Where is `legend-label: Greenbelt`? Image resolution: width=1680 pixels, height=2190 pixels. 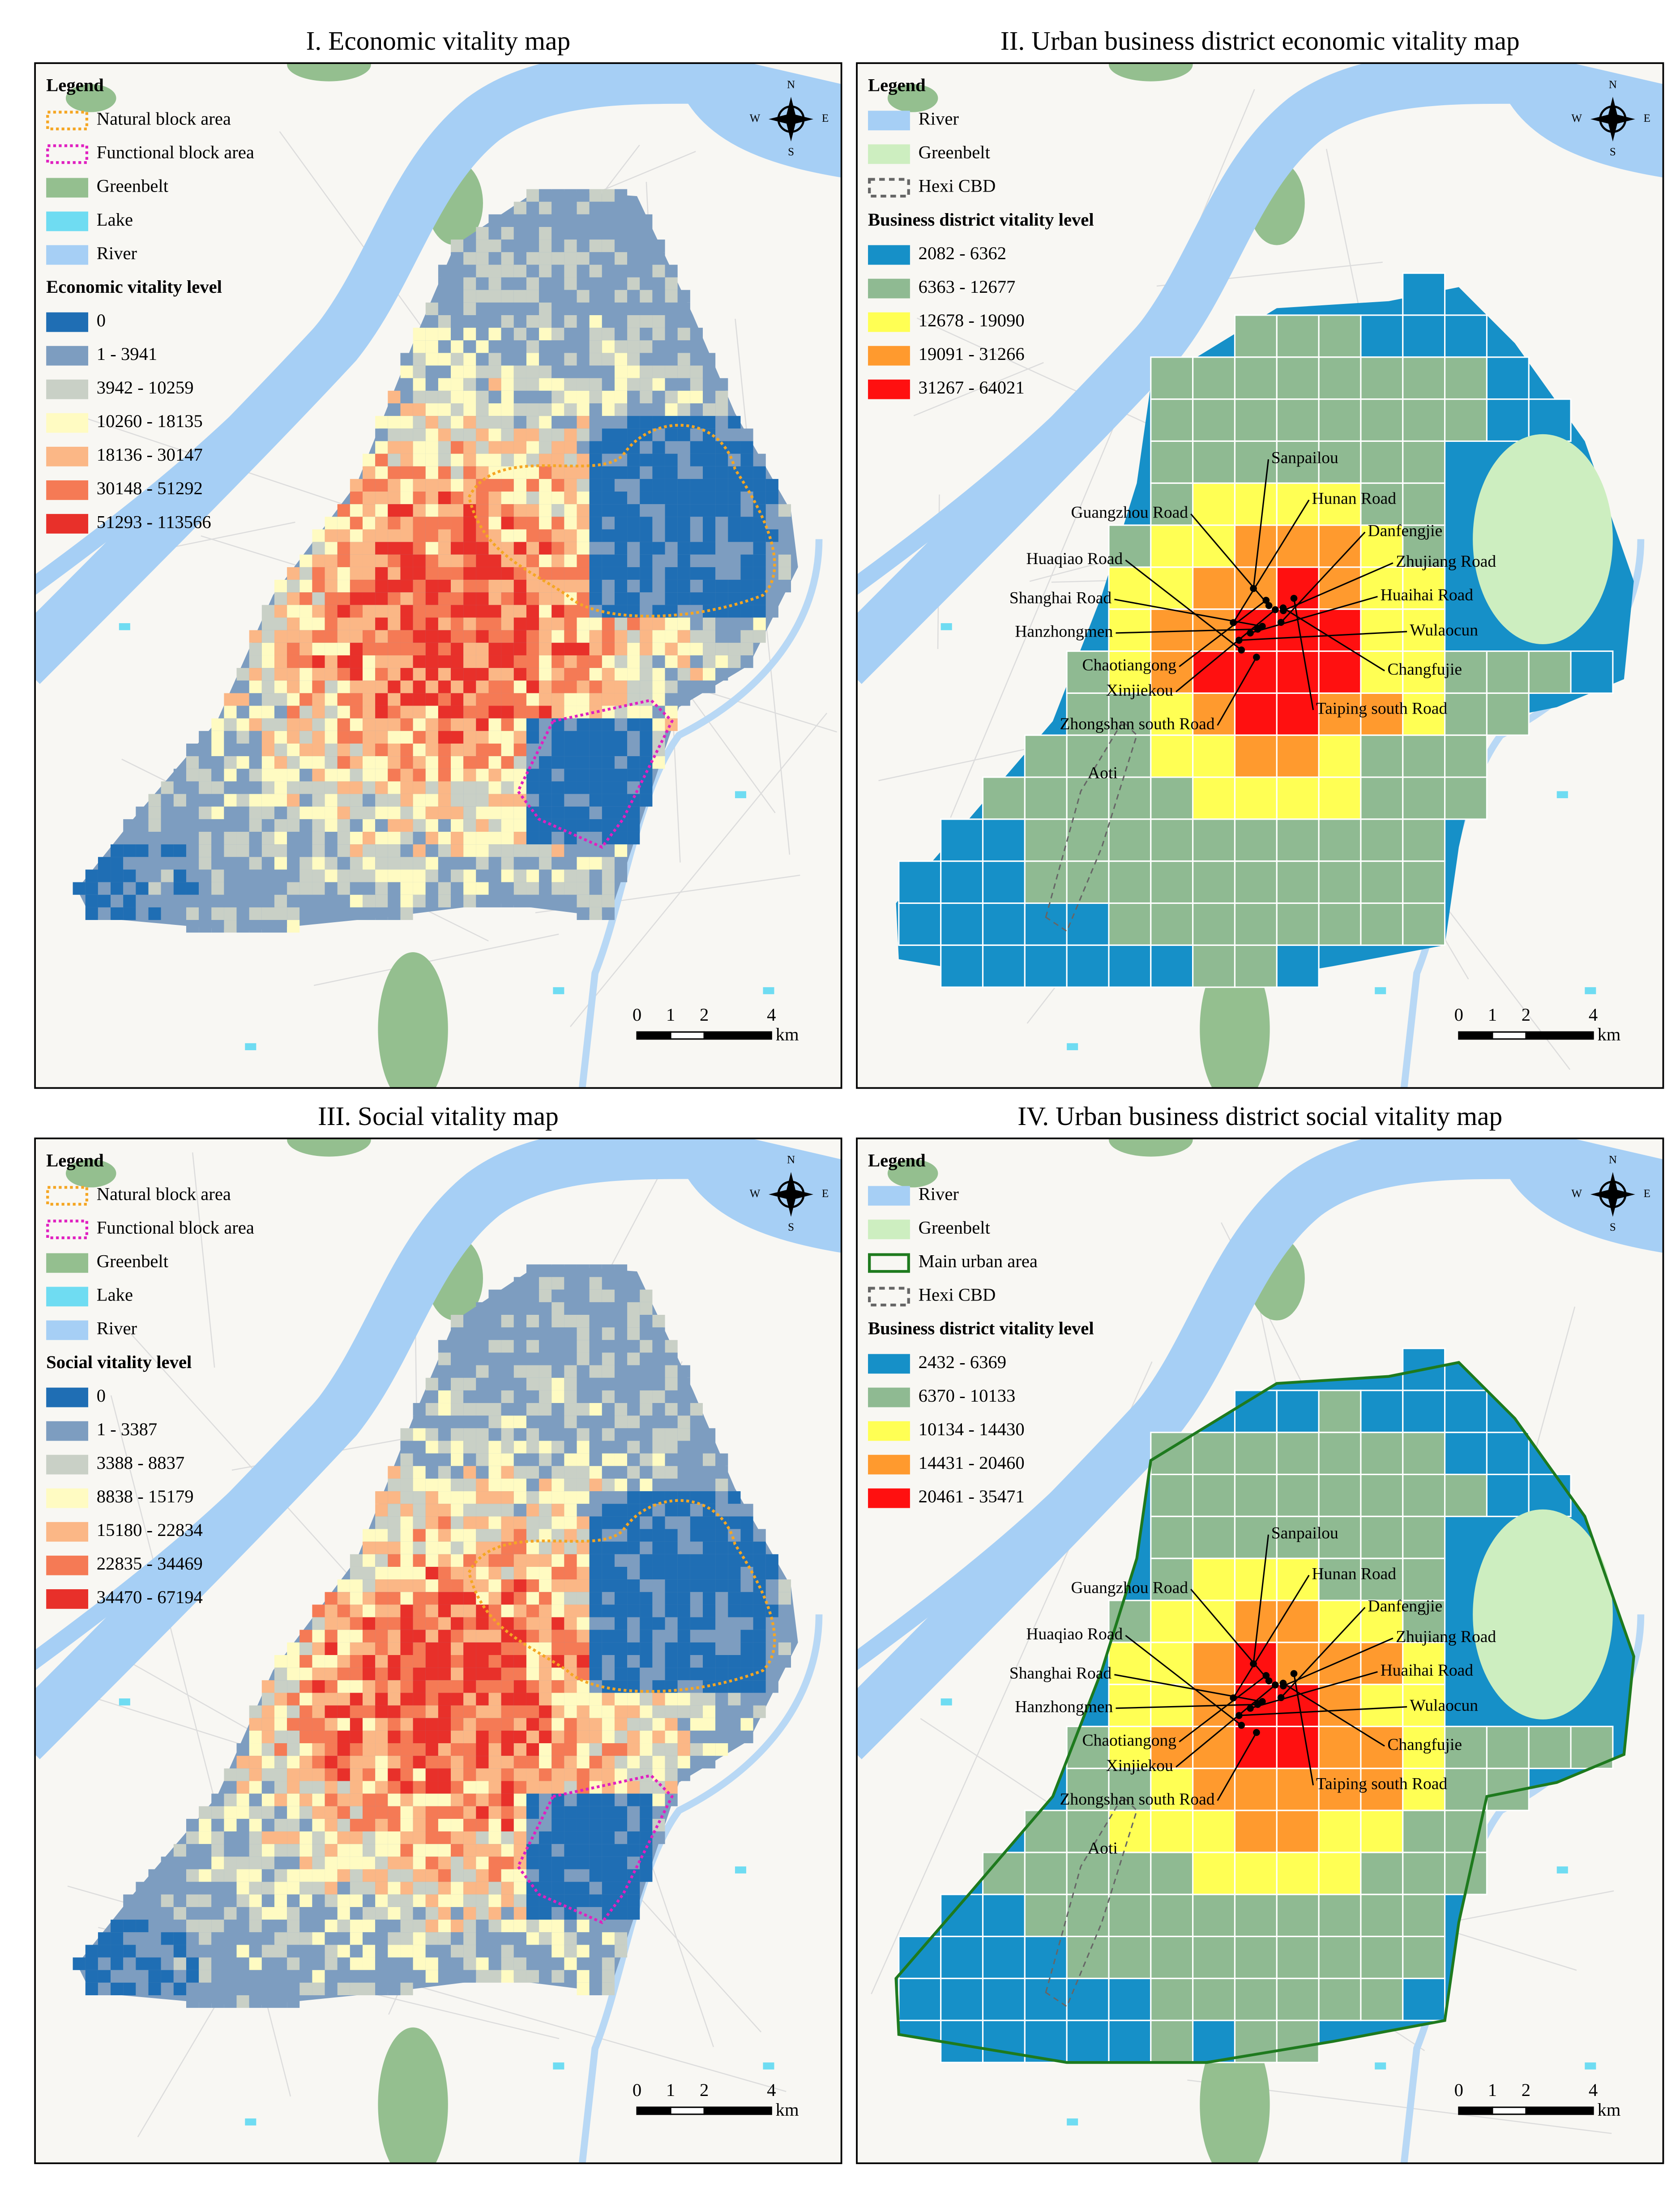
legend-label: Greenbelt is located at coordinates (133, 1261).